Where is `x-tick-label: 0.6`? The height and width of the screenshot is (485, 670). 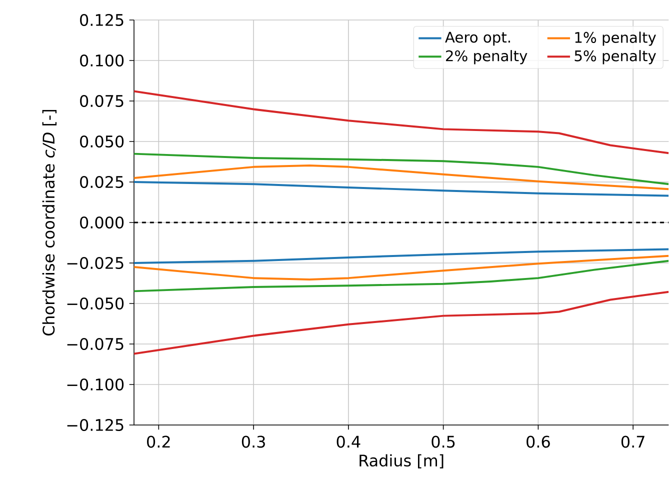
x-tick-label: 0.6 is located at coordinates (538, 442).